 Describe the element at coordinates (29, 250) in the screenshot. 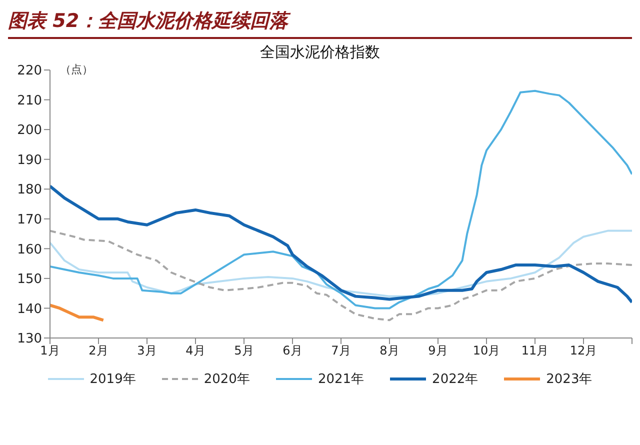

I see `y-tick-label: 160` at that location.